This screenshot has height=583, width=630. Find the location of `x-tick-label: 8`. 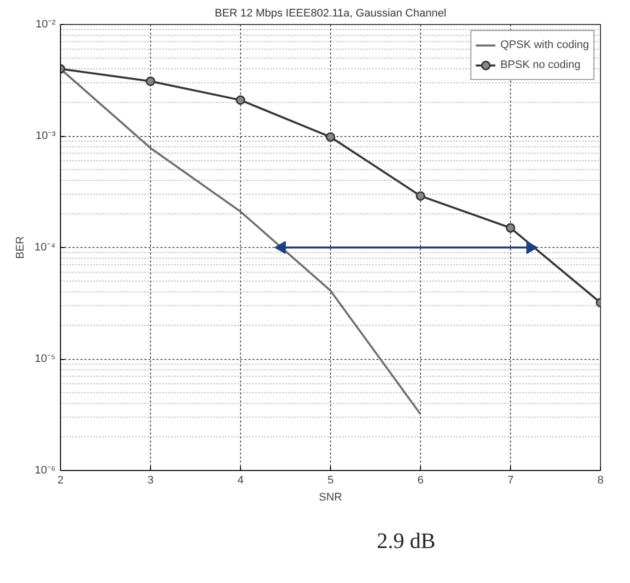

x-tick-label: 8 is located at coordinates (600, 480).